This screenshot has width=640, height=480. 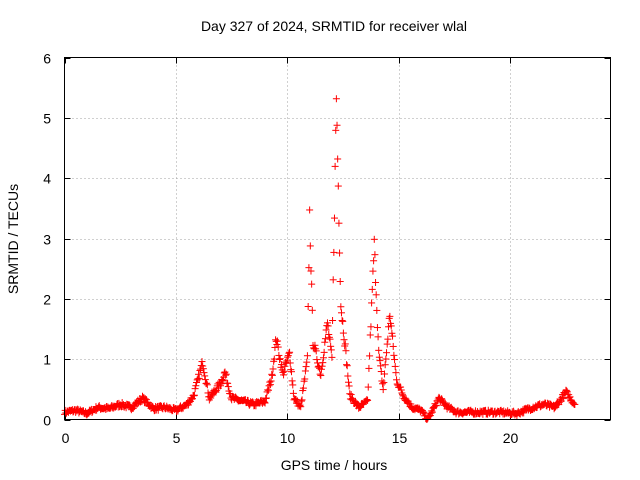 I want to click on x-tick-label: 5, so click(x=177, y=438).